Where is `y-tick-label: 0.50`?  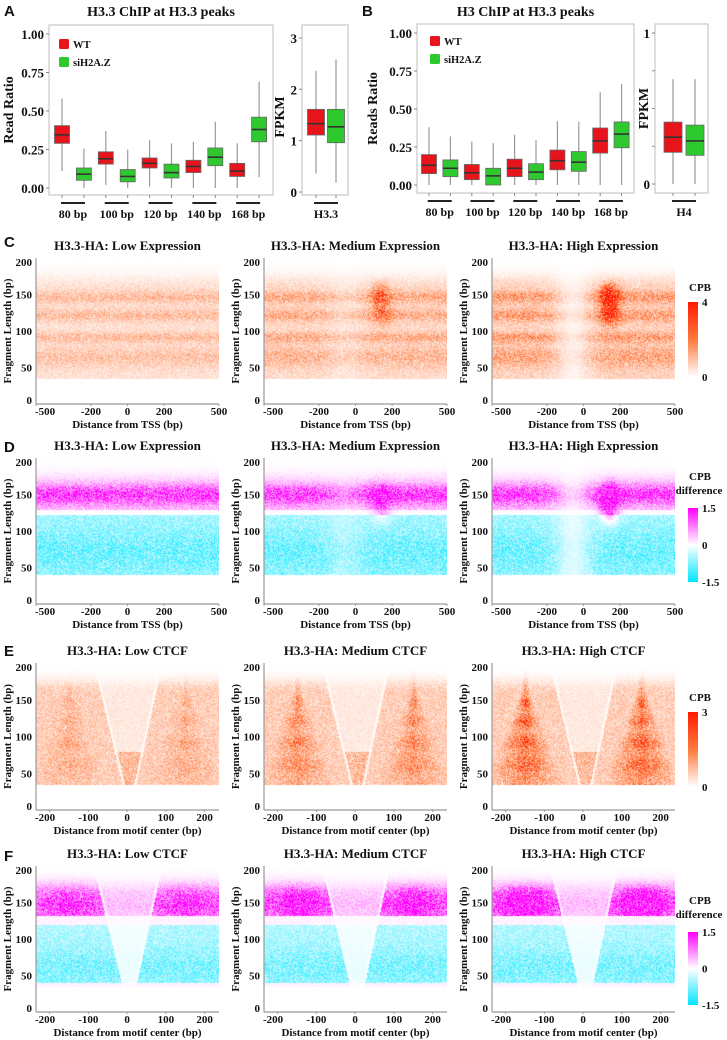 y-tick-label: 0.50 is located at coordinates (400, 109).